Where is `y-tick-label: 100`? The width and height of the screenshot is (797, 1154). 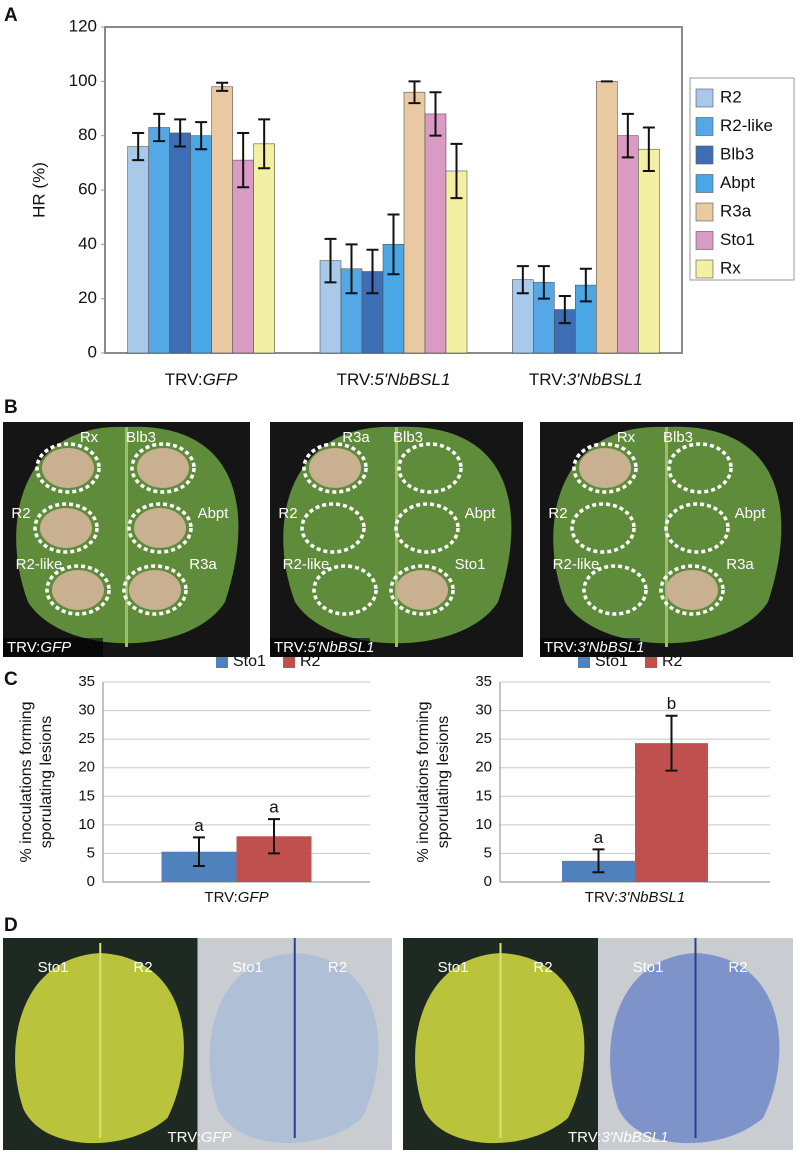 y-tick-label: 100 is located at coordinates (83, 80).